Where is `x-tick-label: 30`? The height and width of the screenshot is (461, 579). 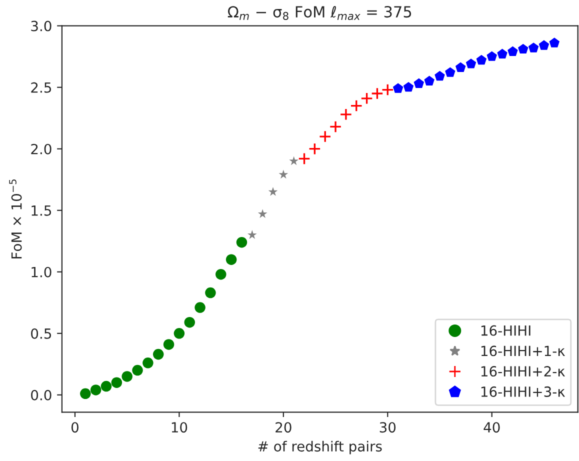
x-tick-label: 30 is located at coordinates (388, 427).